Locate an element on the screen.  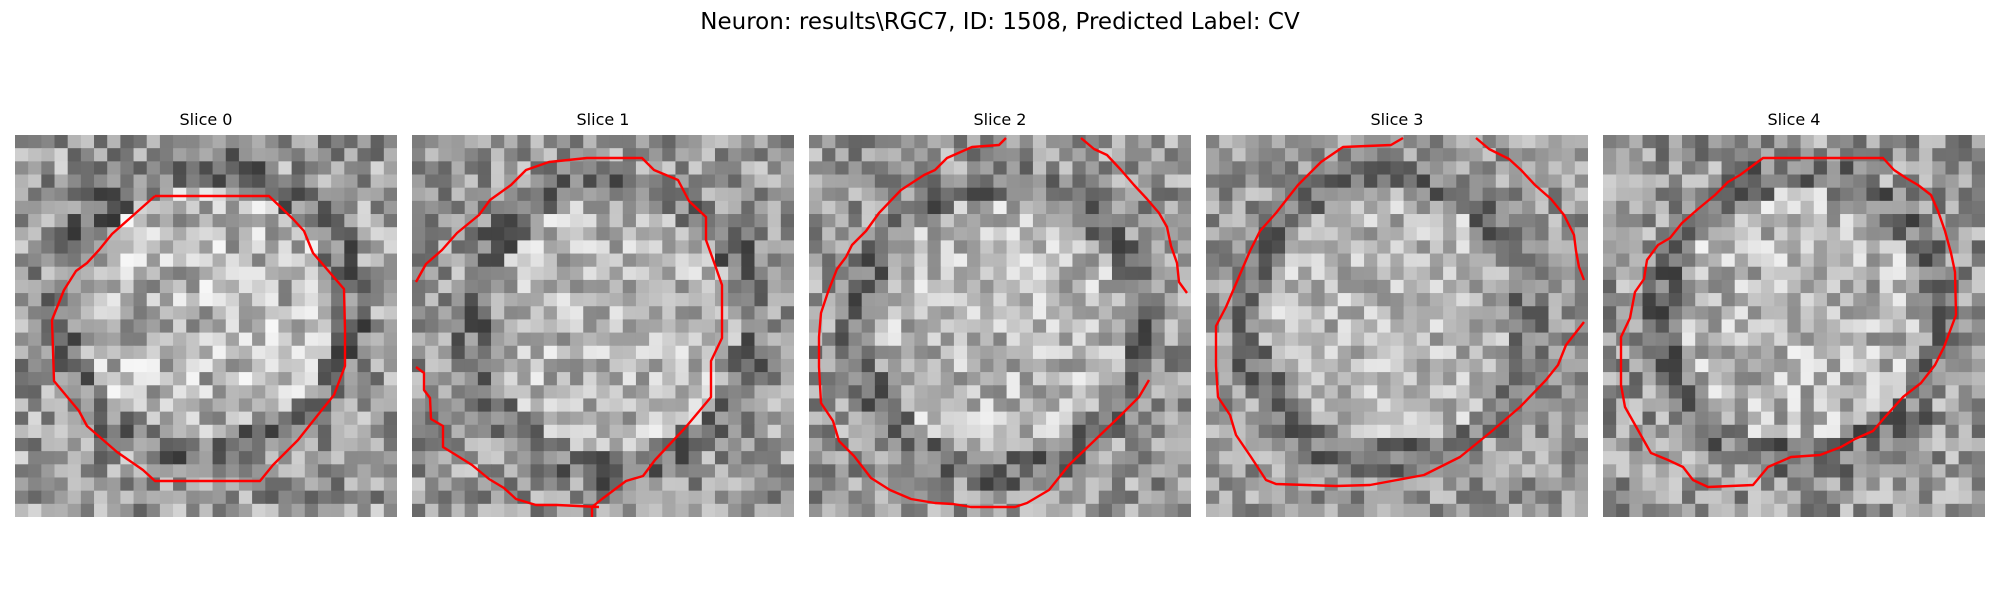
slice-panel-2: Slice 2 is located at coordinates (1000, 313).